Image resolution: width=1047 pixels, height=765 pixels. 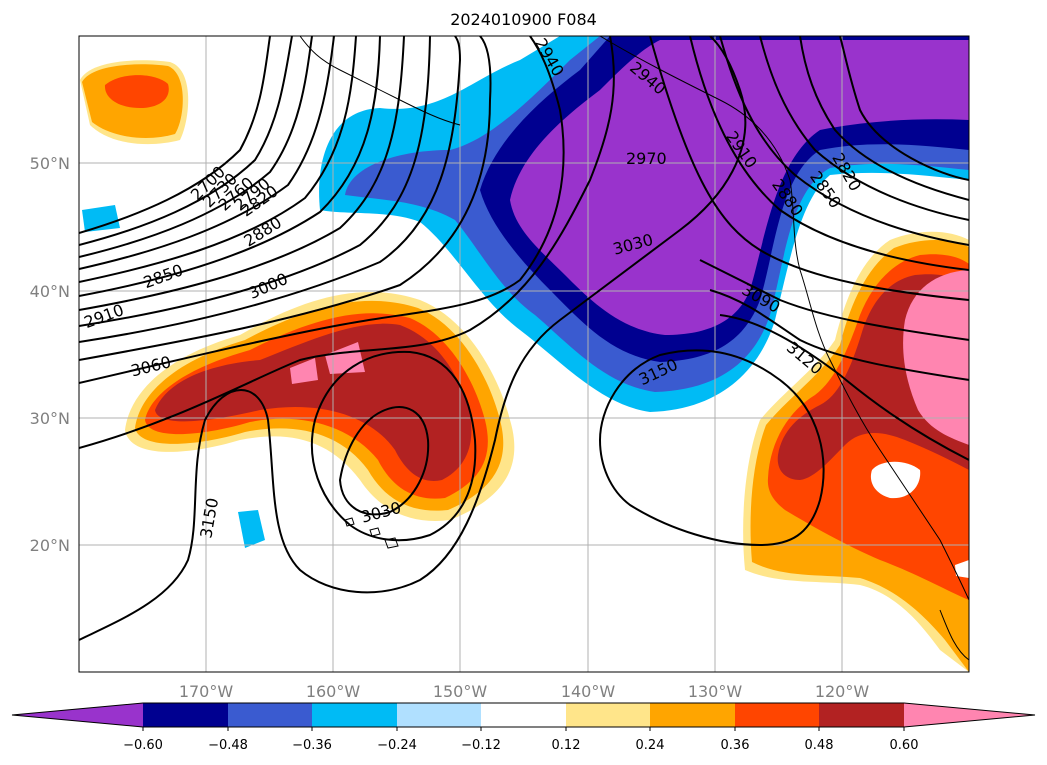 I want to click on colorbar-label: 0.60, so click(x=904, y=745).